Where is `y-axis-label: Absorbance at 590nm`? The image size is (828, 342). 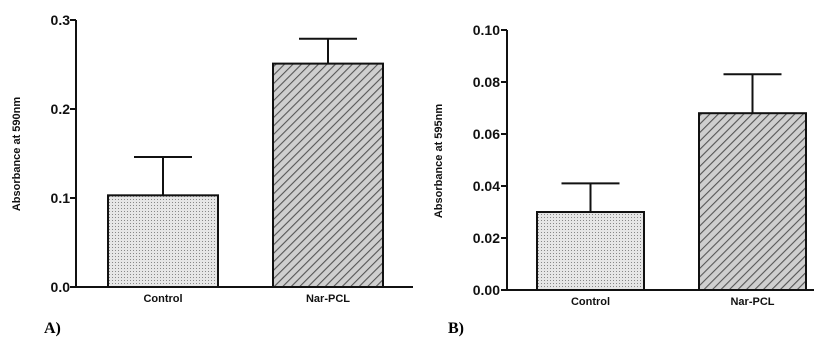
y-axis-label: Absorbance at 590nm is located at coordinates (17, 154).